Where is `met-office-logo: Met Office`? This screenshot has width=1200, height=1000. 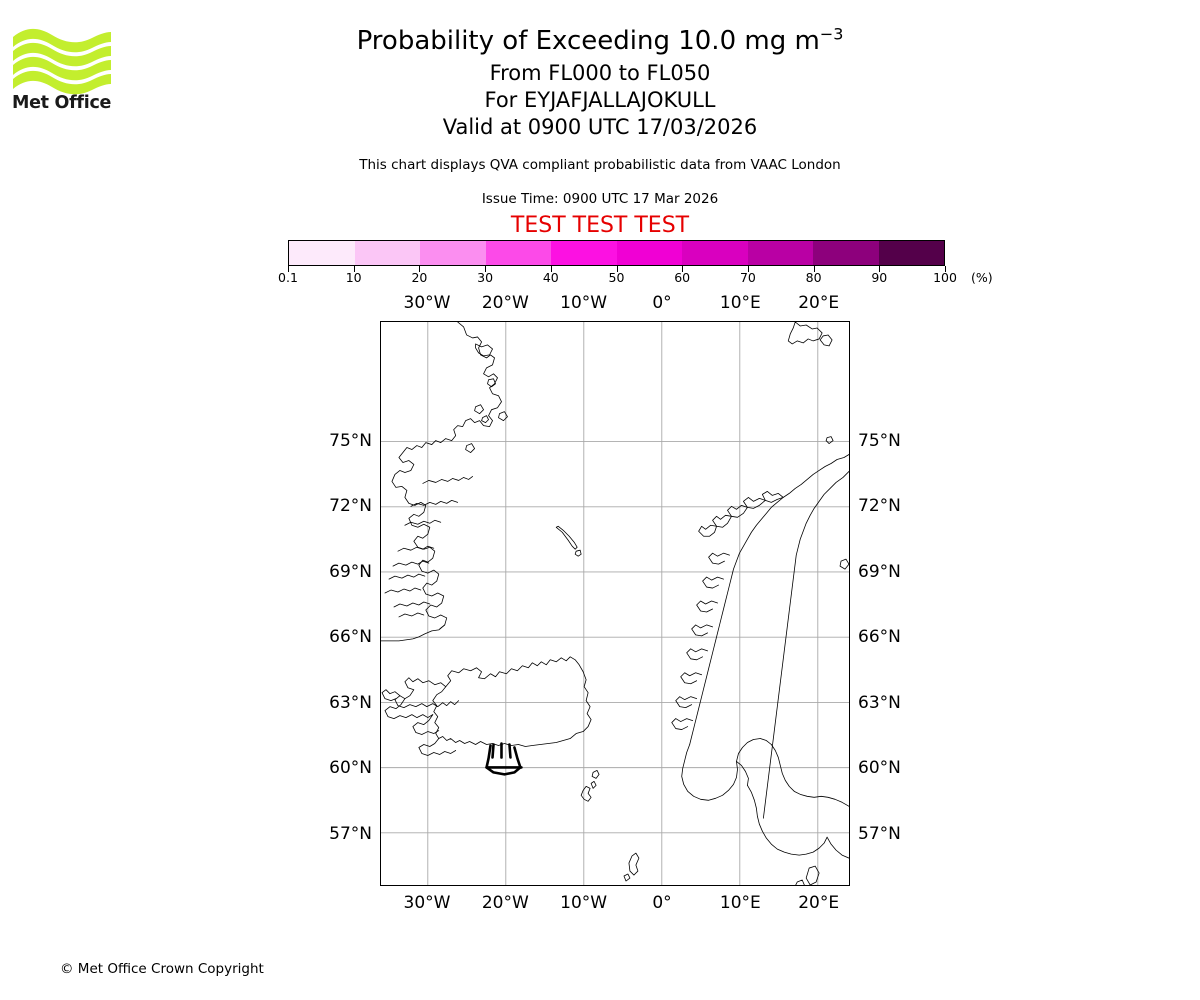 met-office-logo: Met Office is located at coordinates (62, 69).